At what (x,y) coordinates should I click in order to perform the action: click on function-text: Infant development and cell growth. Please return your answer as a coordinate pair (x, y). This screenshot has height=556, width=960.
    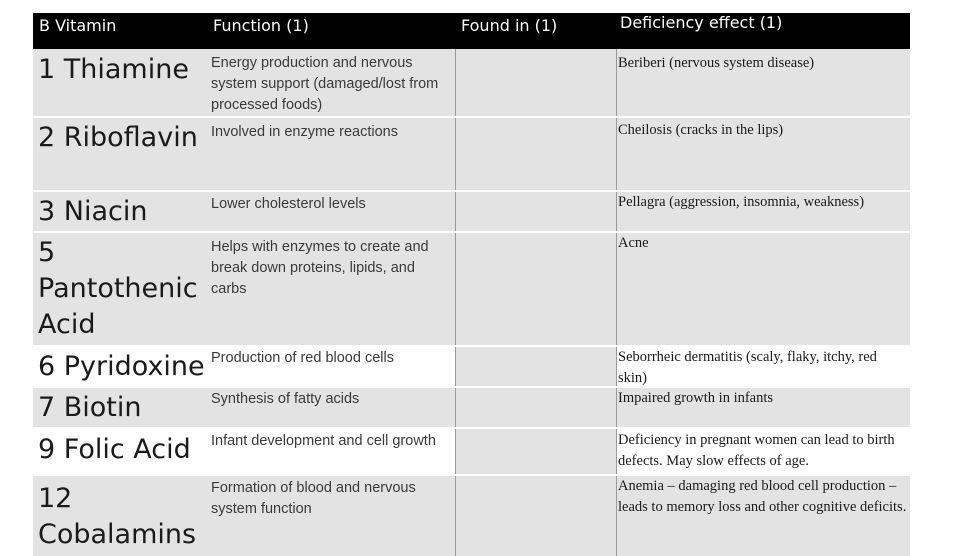
    Looking at the image, I should click on (330, 441).